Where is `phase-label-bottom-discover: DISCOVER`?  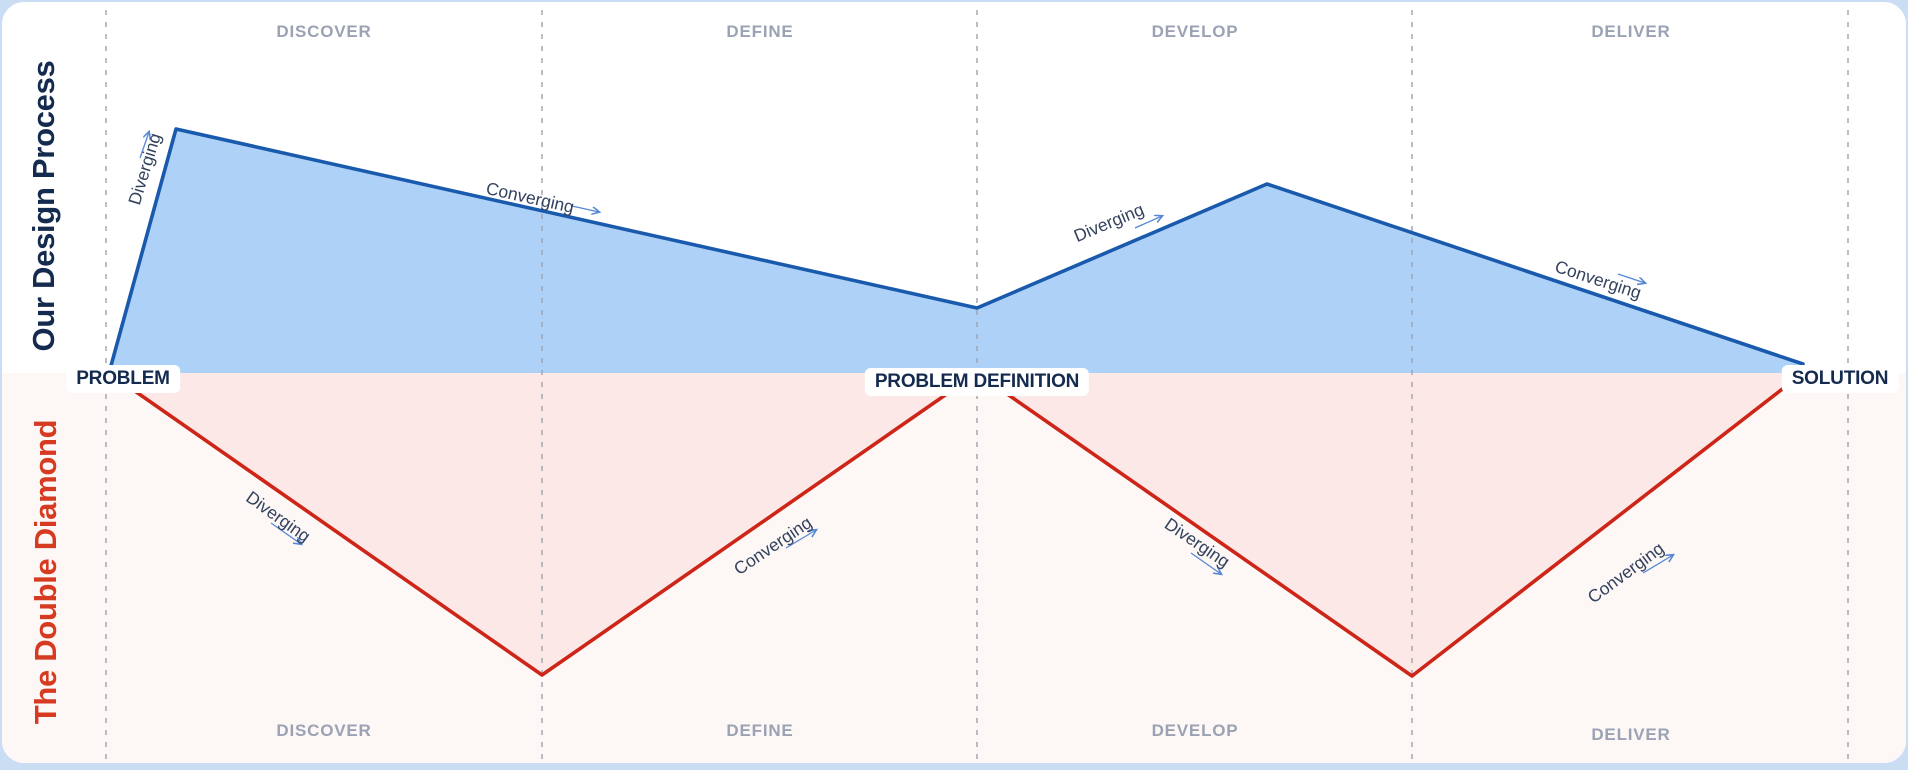 phase-label-bottom-discover: DISCOVER is located at coordinates (324, 730).